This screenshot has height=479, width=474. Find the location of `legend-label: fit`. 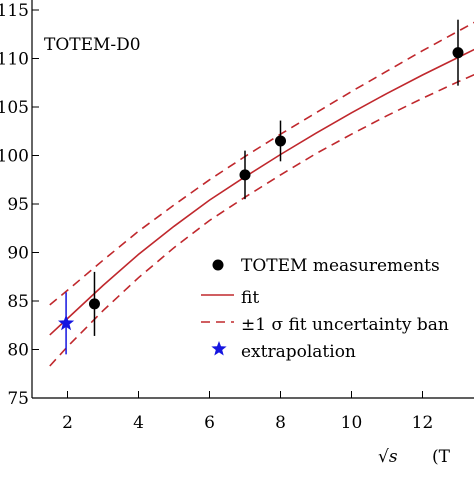

legend-label: fit is located at coordinates (250, 298).